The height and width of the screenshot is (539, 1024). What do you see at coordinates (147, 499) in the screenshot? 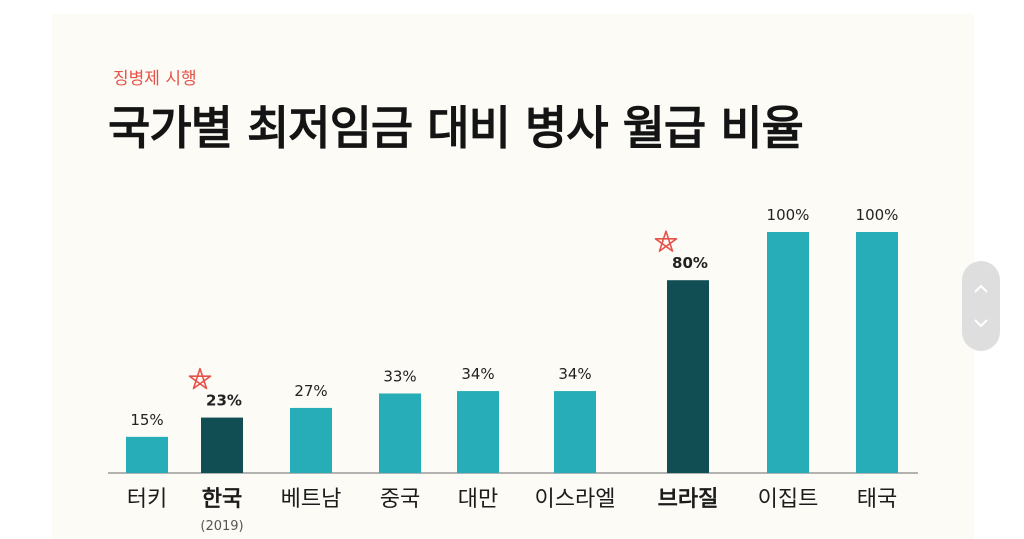
I see `category-label: 터키` at bounding box center [147, 499].